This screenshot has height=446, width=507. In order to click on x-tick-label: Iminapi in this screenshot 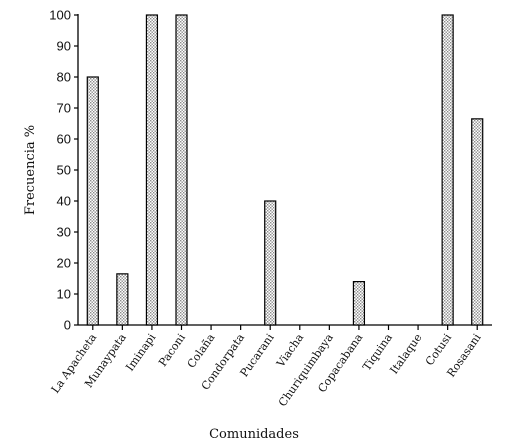, I will do `click(140, 352)`.